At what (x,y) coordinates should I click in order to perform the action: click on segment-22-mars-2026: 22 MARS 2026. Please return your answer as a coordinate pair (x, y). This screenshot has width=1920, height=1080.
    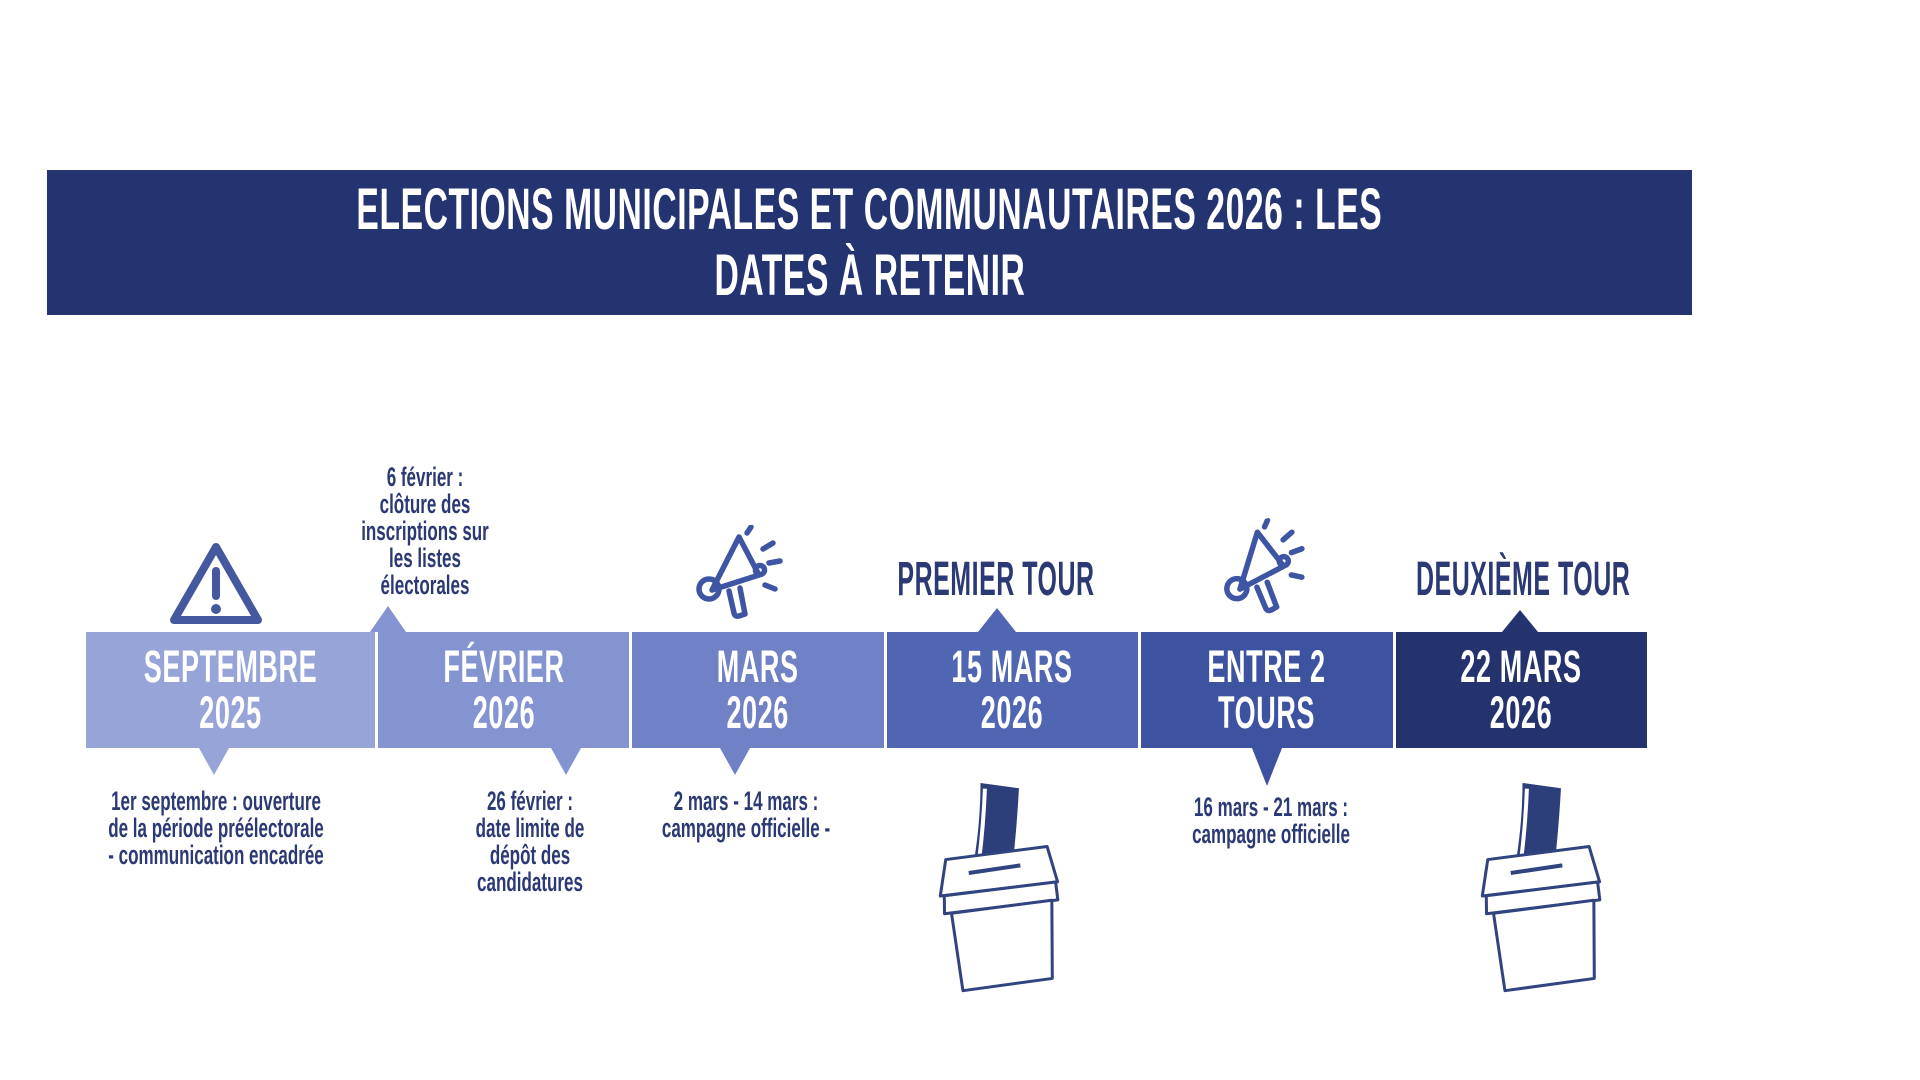
    Looking at the image, I should click on (1521, 690).